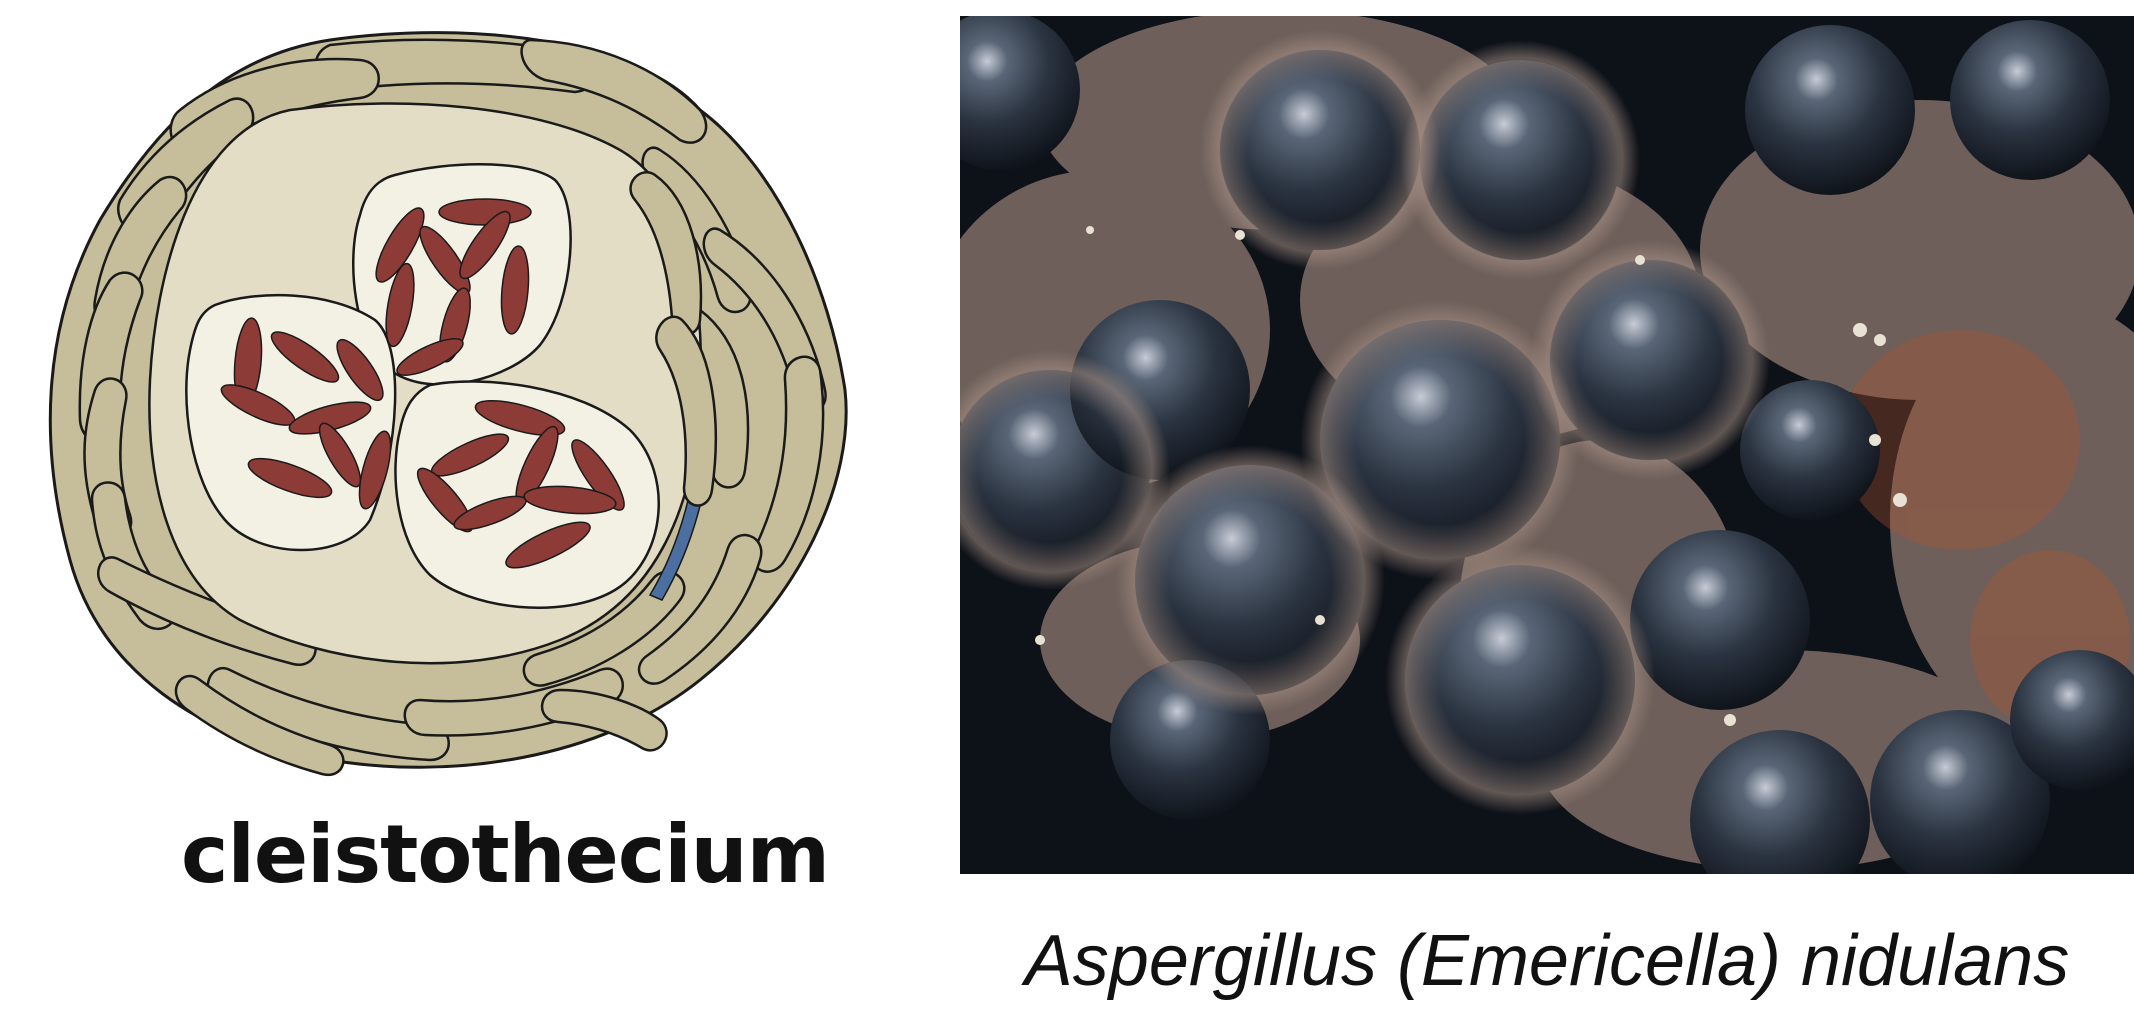 The image size is (2134, 1030). Describe the element at coordinates (422, 383) in the screenshot. I see `ascospores` at that location.